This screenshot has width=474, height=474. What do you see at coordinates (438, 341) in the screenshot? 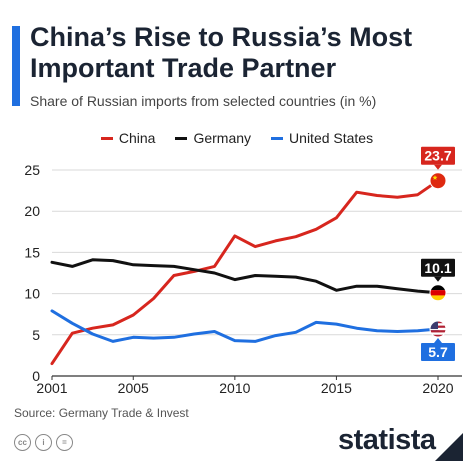
I see `end-label-pointer-united-states` at bounding box center [438, 341].